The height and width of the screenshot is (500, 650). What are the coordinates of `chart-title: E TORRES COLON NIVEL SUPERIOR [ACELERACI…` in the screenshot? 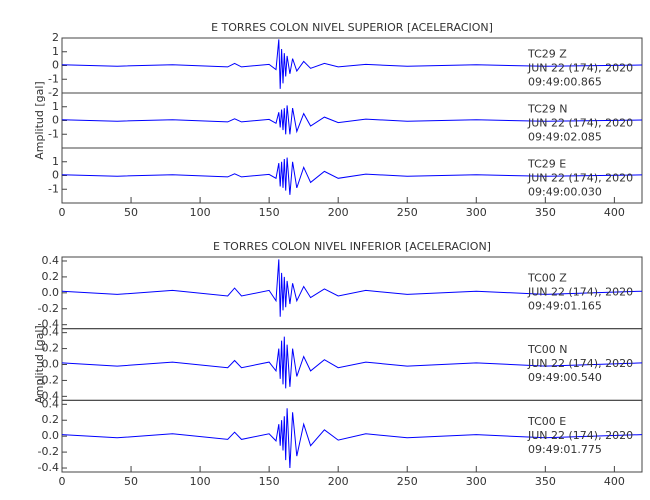 It's located at (352, 27).